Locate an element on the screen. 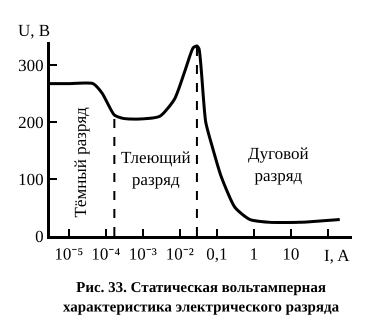 Image resolution: width=376 pixels, height=331 pixels. y-tick-label: 200 is located at coordinates (31, 122).